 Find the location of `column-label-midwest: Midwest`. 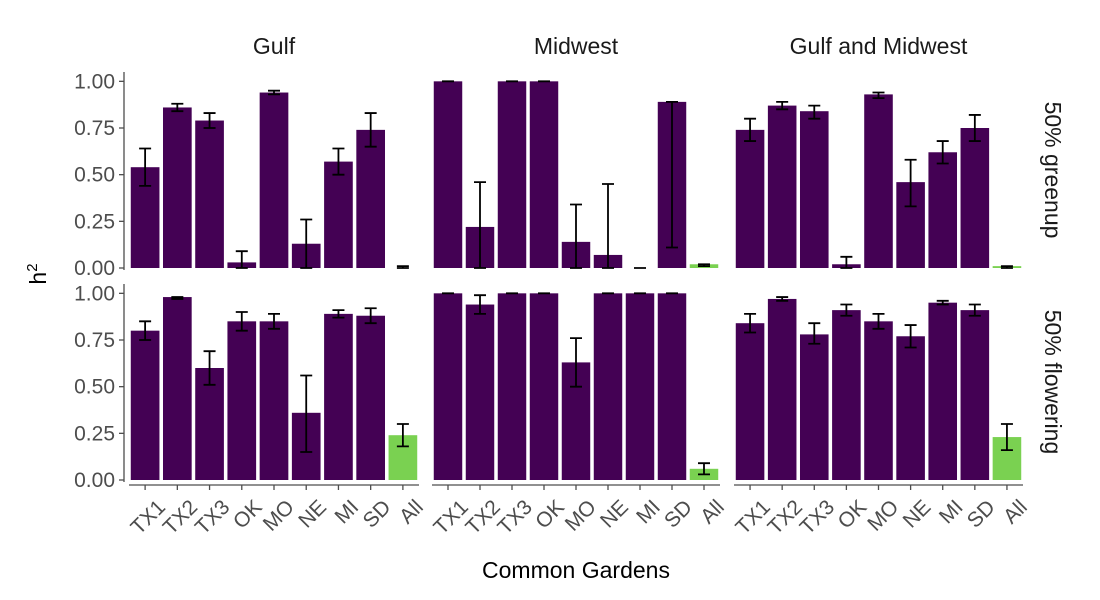

column-label-midwest: Midwest is located at coordinates (576, 46).